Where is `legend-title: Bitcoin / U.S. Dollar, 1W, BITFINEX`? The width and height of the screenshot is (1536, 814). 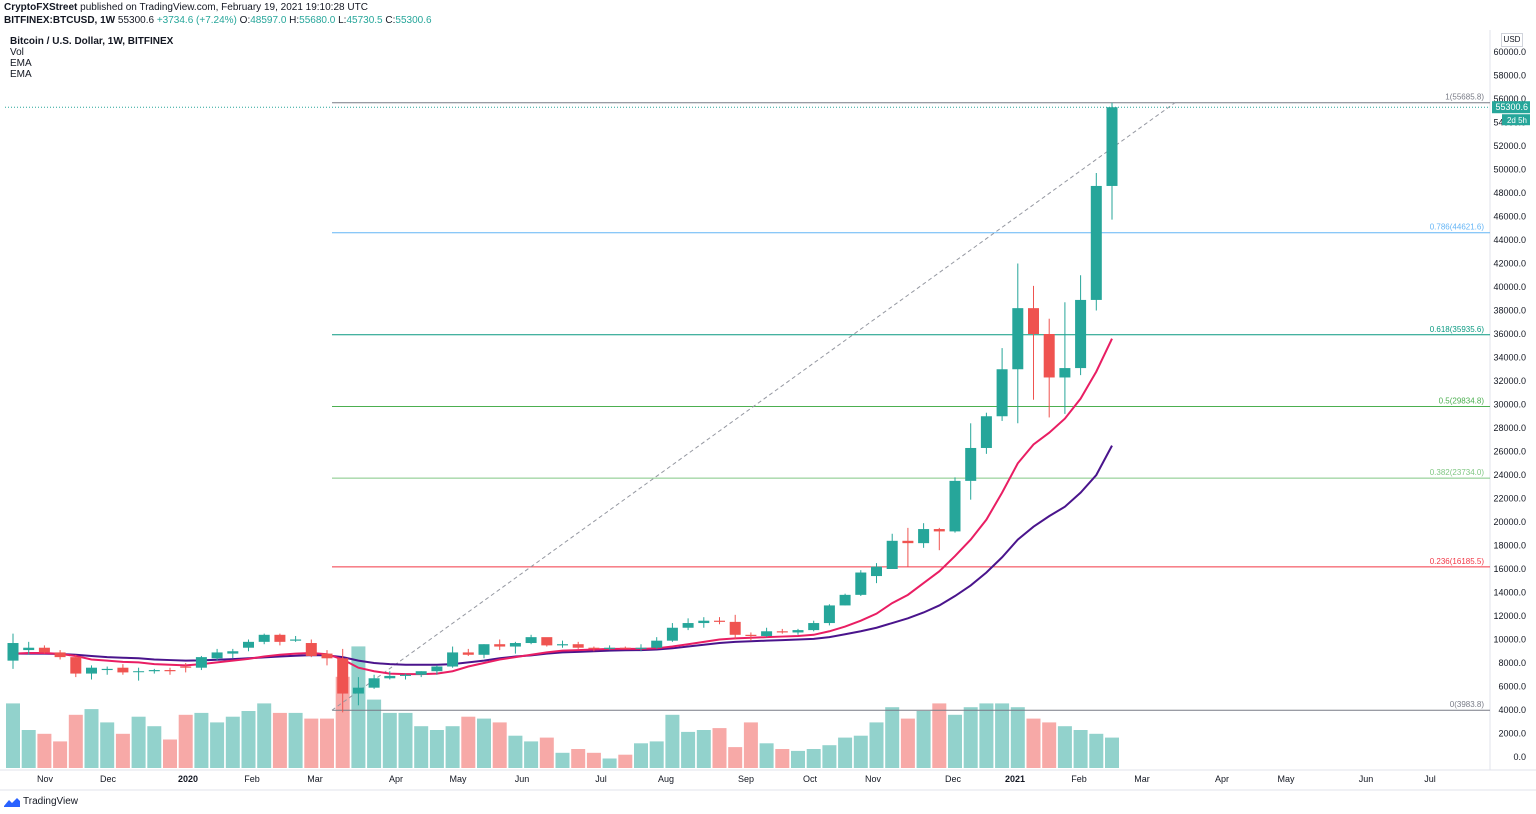 legend-title: Bitcoin / U.S. Dollar, 1W, BITFINEX is located at coordinates (92, 41).